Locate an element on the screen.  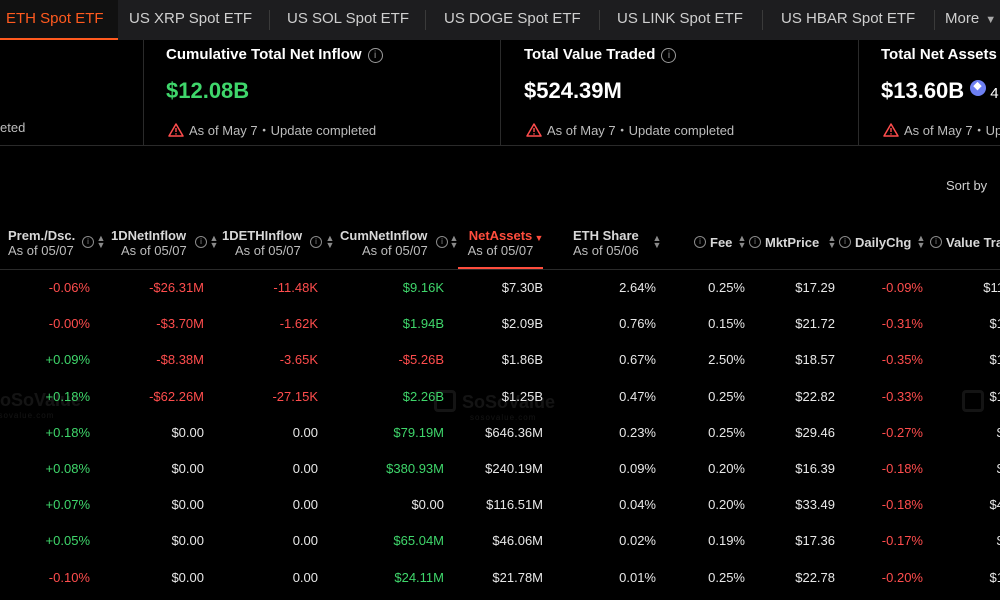
tab-label: US DOGE Spot ETF is located at coordinates (512, 18).